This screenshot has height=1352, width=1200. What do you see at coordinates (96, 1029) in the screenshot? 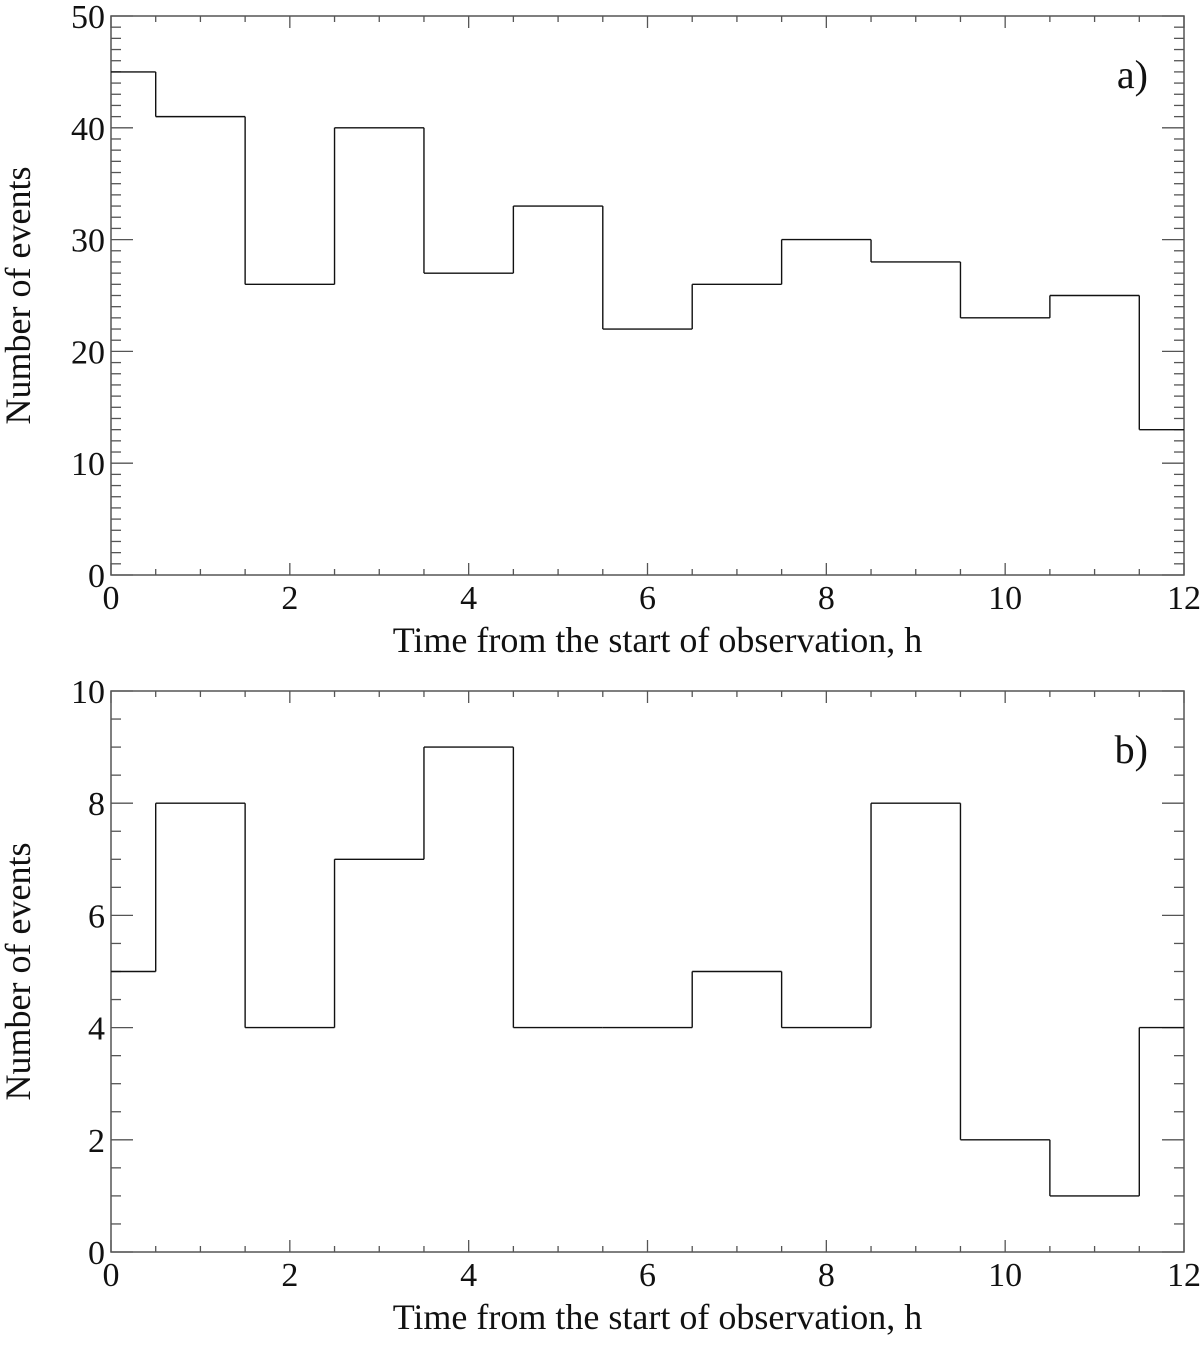
I see `y-tick-label: 4` at bounding box center [96, 1029].